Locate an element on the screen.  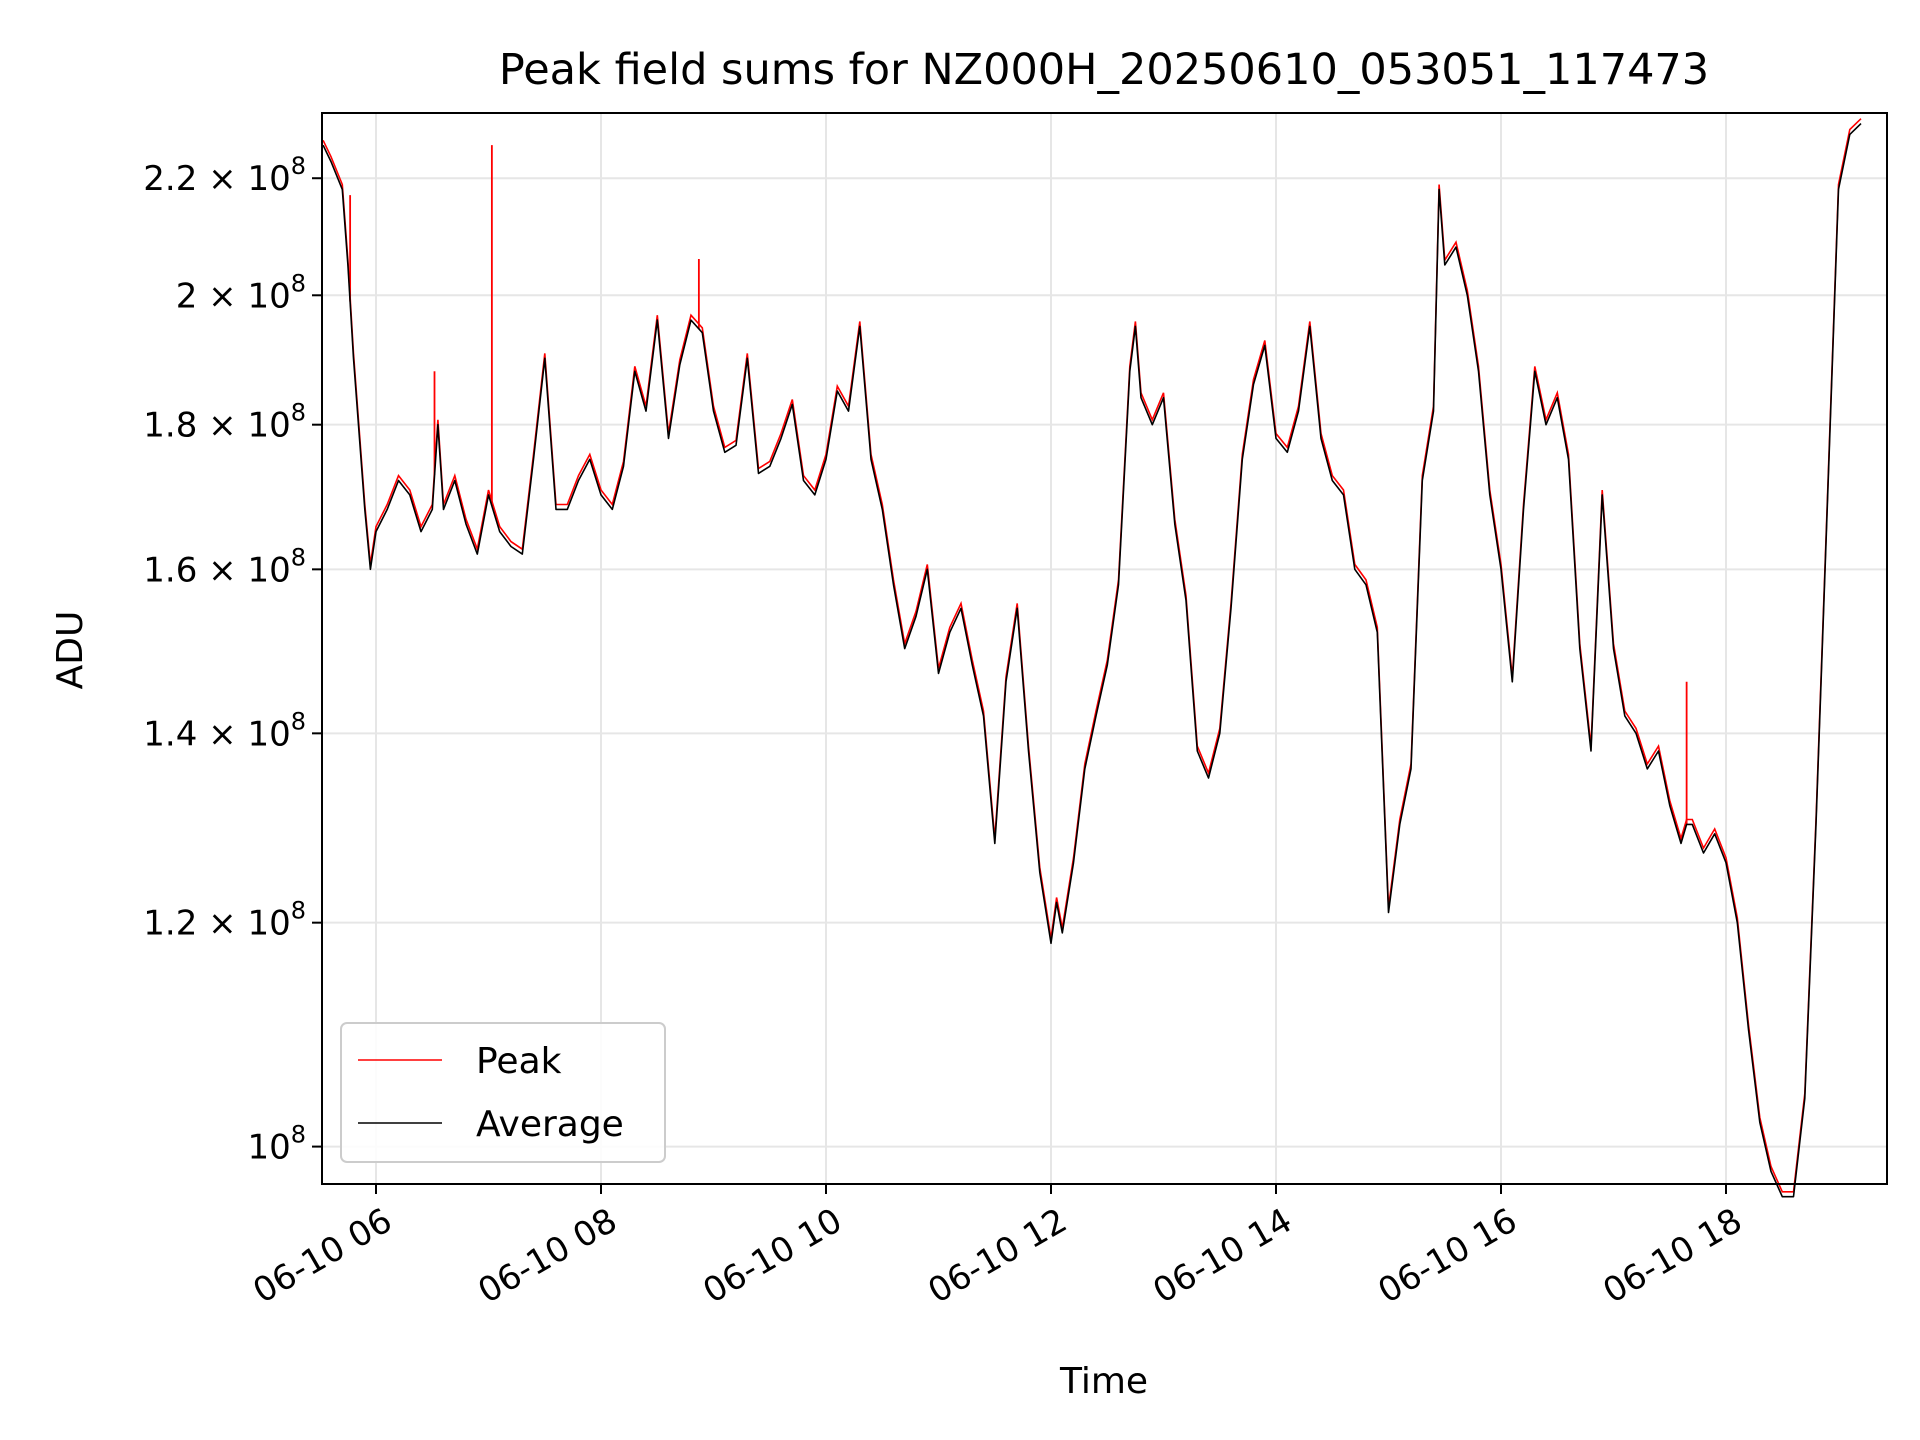
y-axis-label: ADU is located at coordinates (70, 650).